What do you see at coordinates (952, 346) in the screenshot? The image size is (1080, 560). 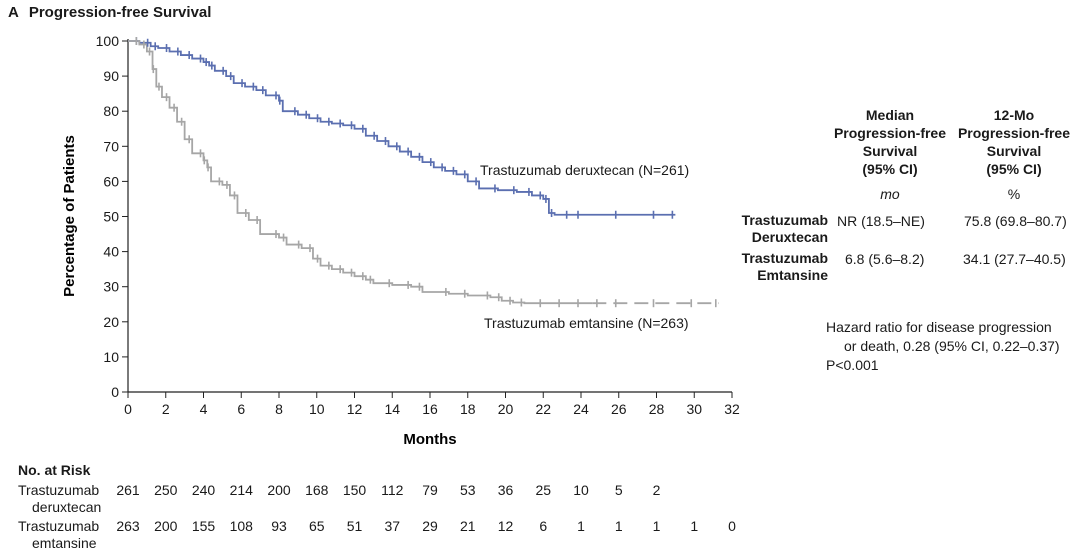 I see `hazard-line: or death, 0.28 (95% CI, 0.22–0.37)` at bounding box center [952, 346].